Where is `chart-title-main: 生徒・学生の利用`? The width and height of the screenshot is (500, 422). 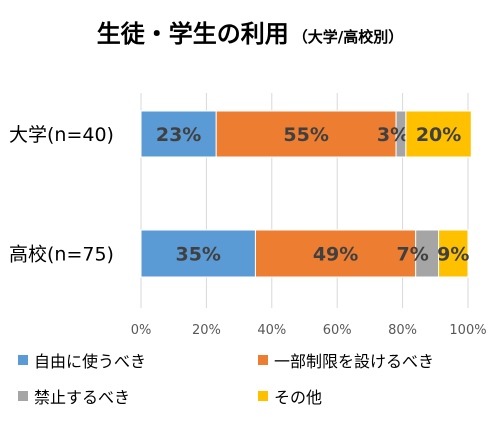
chart-title-main: 生徒・学生の利用 is located at coordinates (192, 34).